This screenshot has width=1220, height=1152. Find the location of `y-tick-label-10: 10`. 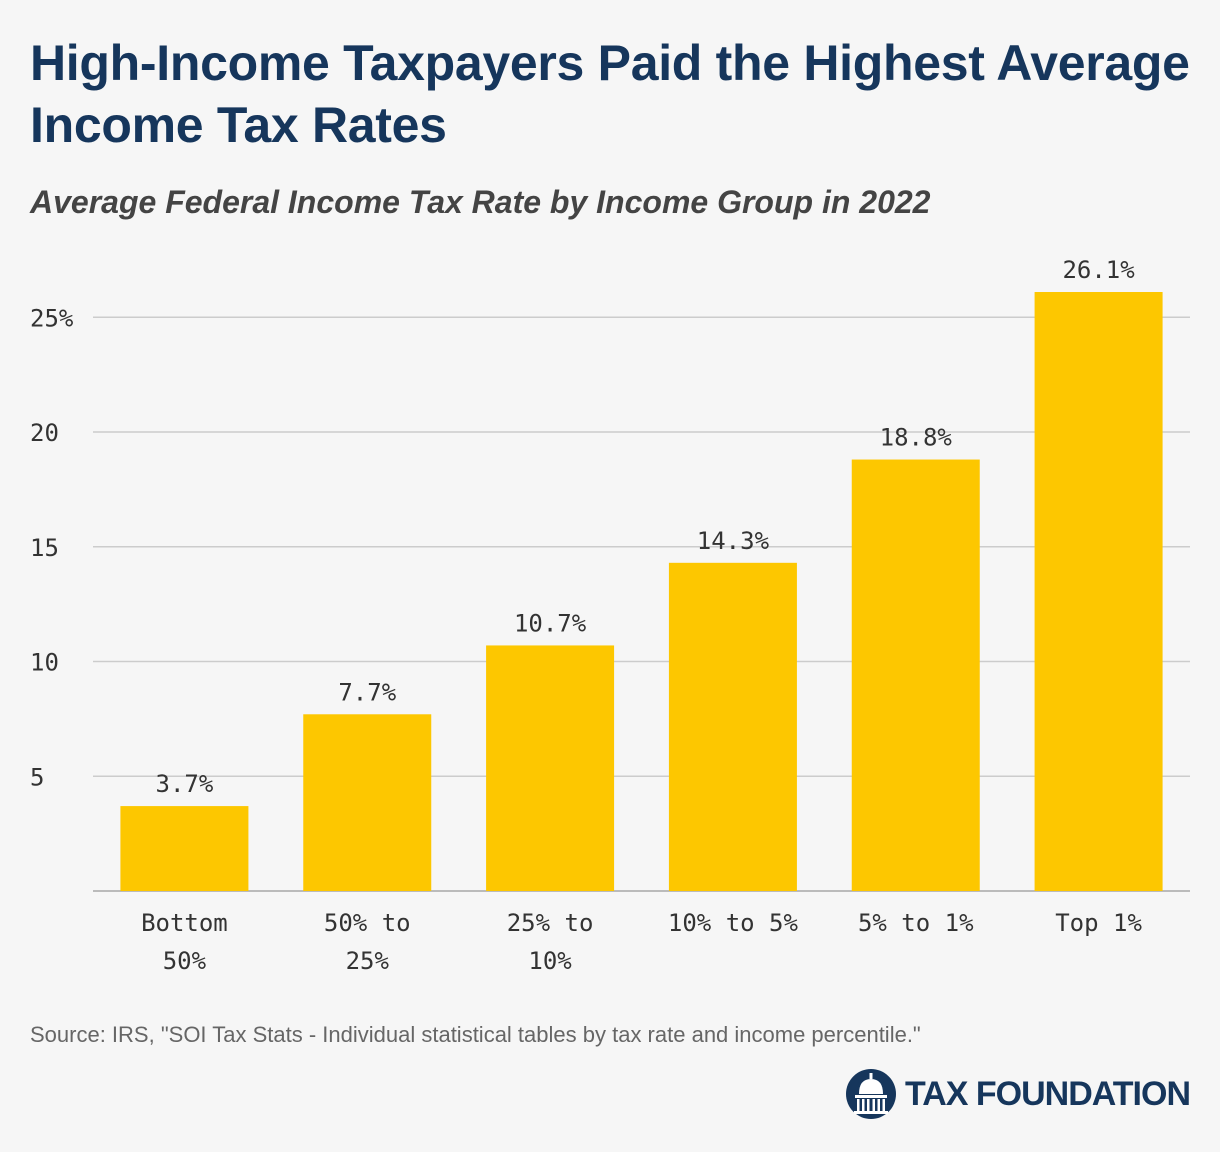

y-tick-label-10: 10 is located at coordinates (44, 663).